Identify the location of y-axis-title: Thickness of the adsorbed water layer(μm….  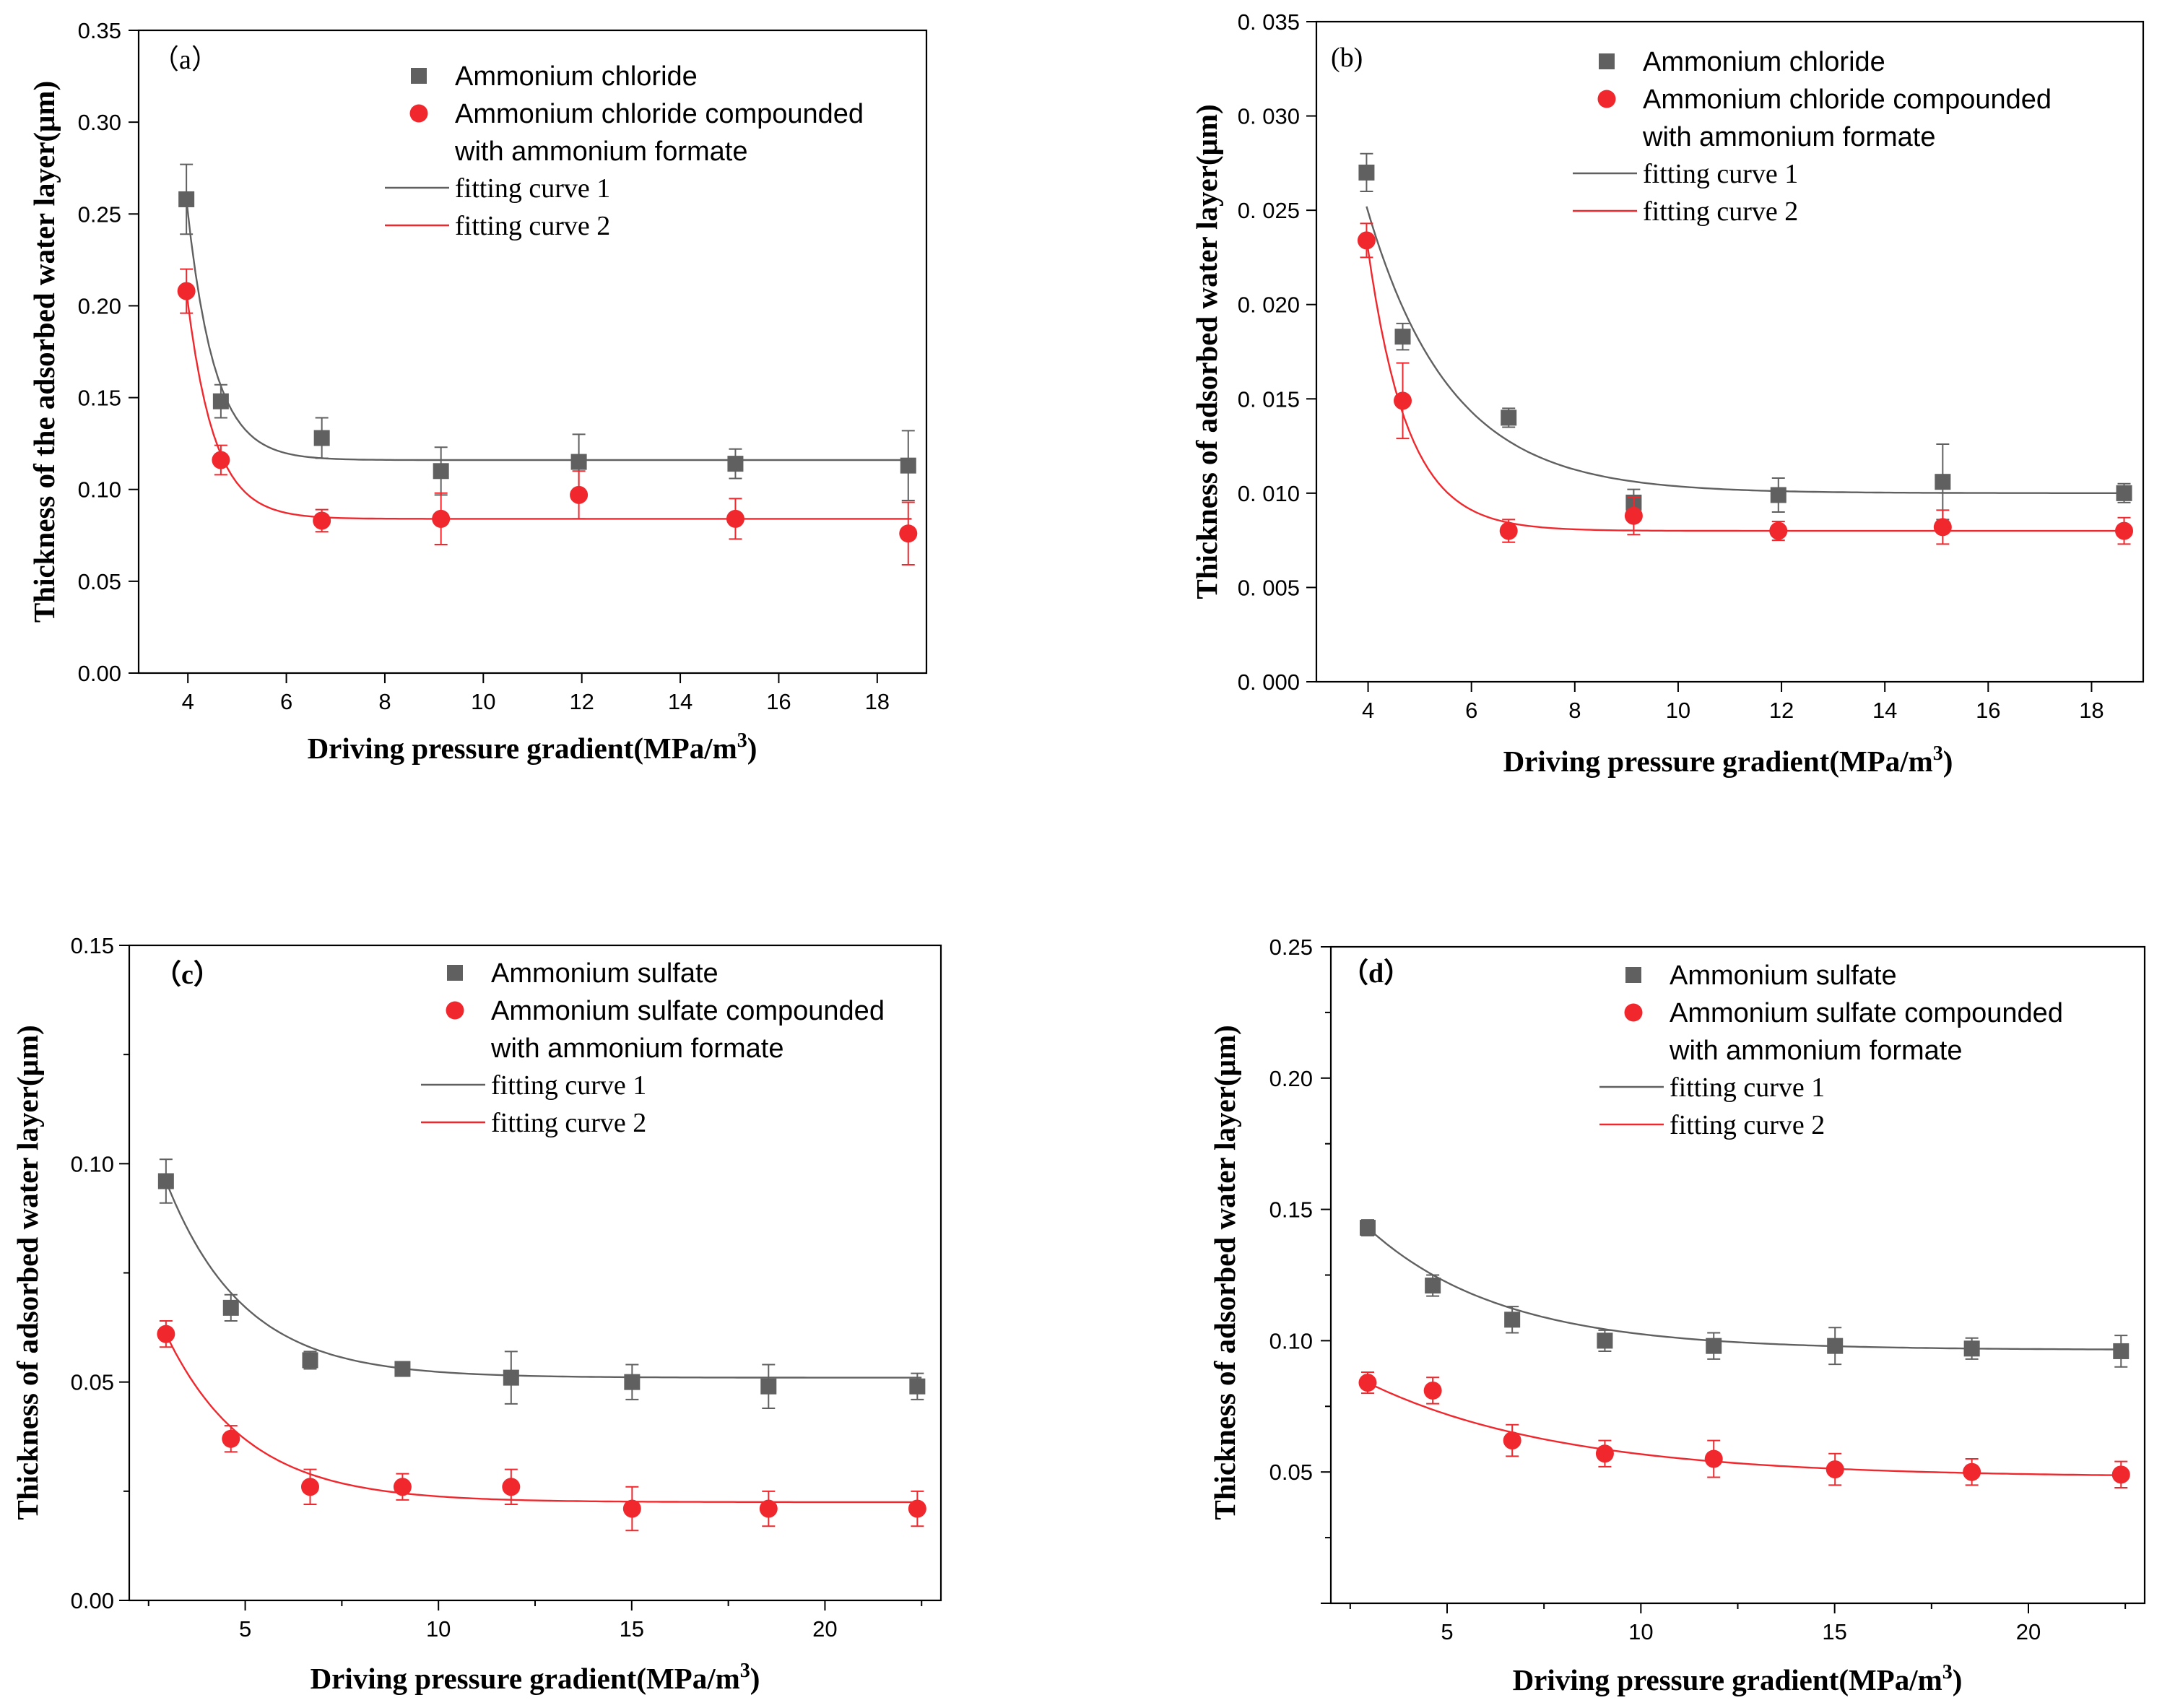
(44, 352).